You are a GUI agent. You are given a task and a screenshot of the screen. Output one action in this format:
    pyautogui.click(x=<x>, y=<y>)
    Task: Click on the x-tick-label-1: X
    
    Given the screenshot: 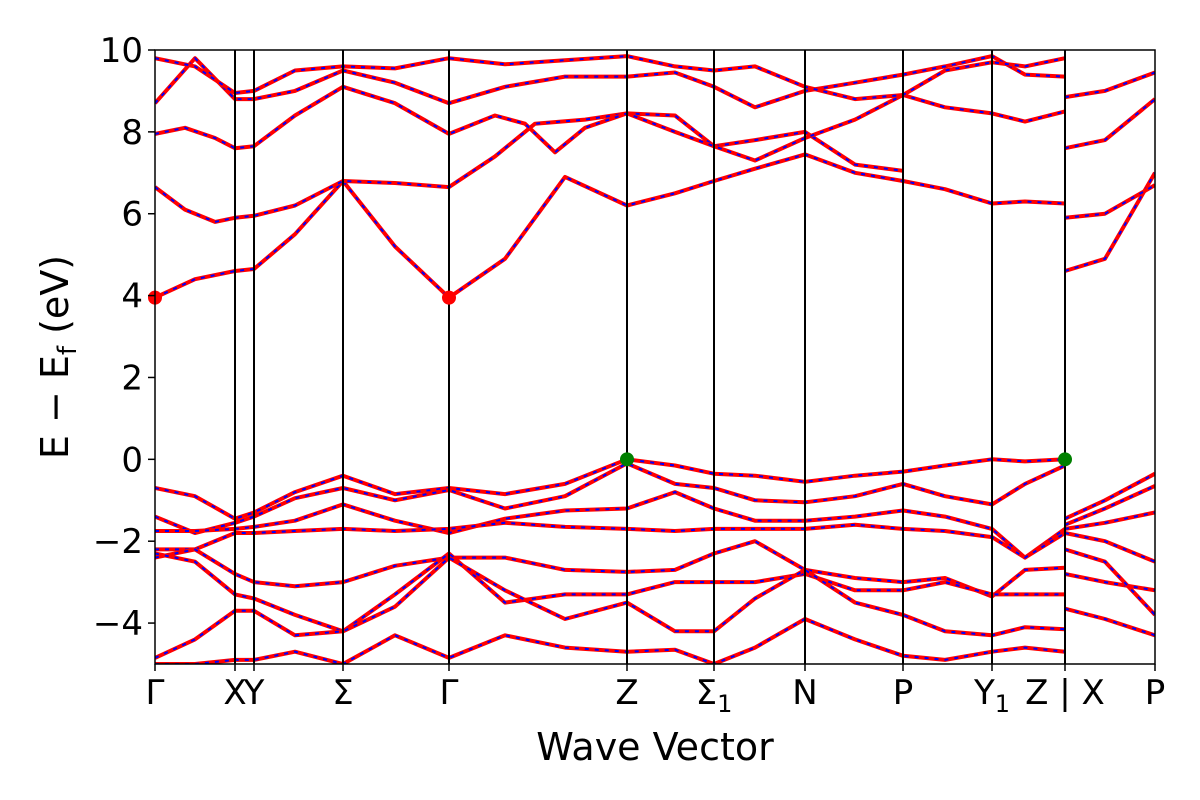 What is the action you would take?
    pyautogui.click(x=234, y=693)
    